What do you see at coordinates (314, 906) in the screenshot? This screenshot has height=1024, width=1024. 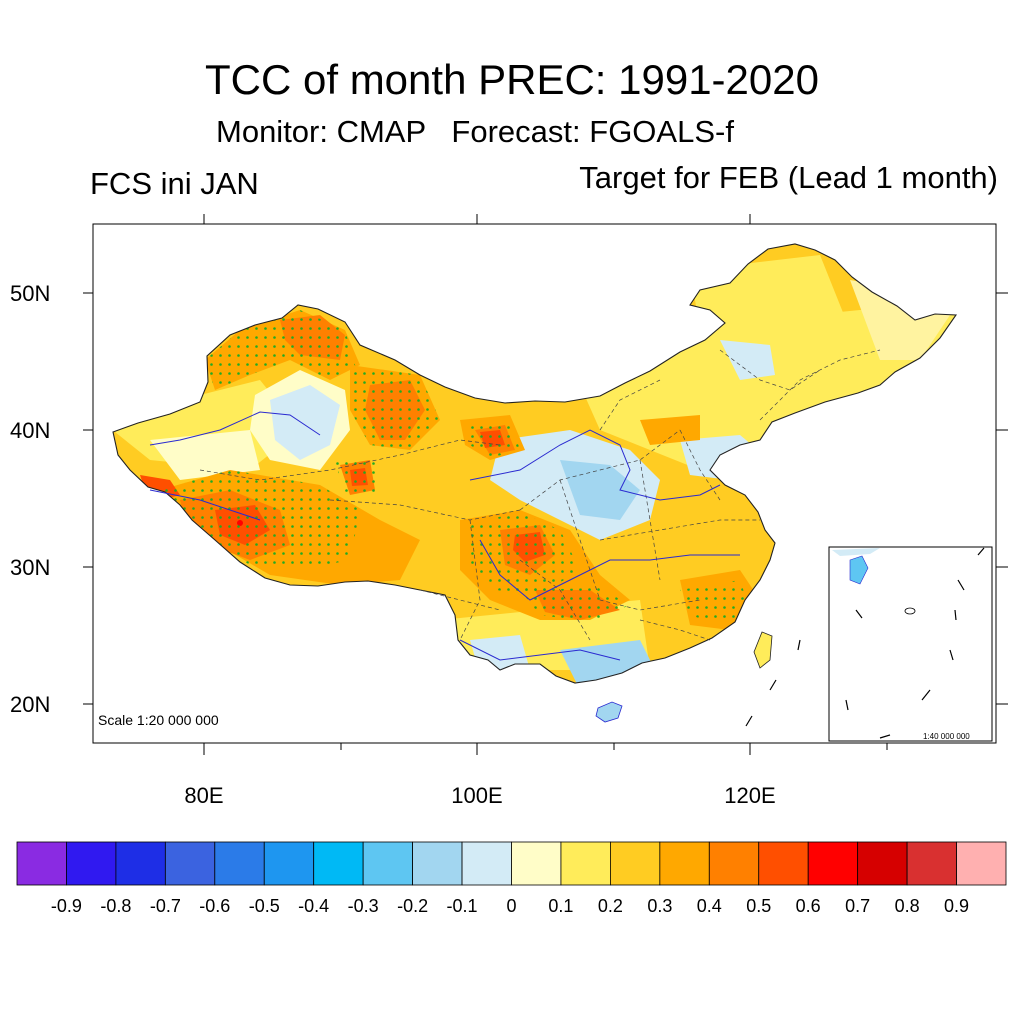 I see `colorbar-label: -0.4` at bounding box center [314, 906].